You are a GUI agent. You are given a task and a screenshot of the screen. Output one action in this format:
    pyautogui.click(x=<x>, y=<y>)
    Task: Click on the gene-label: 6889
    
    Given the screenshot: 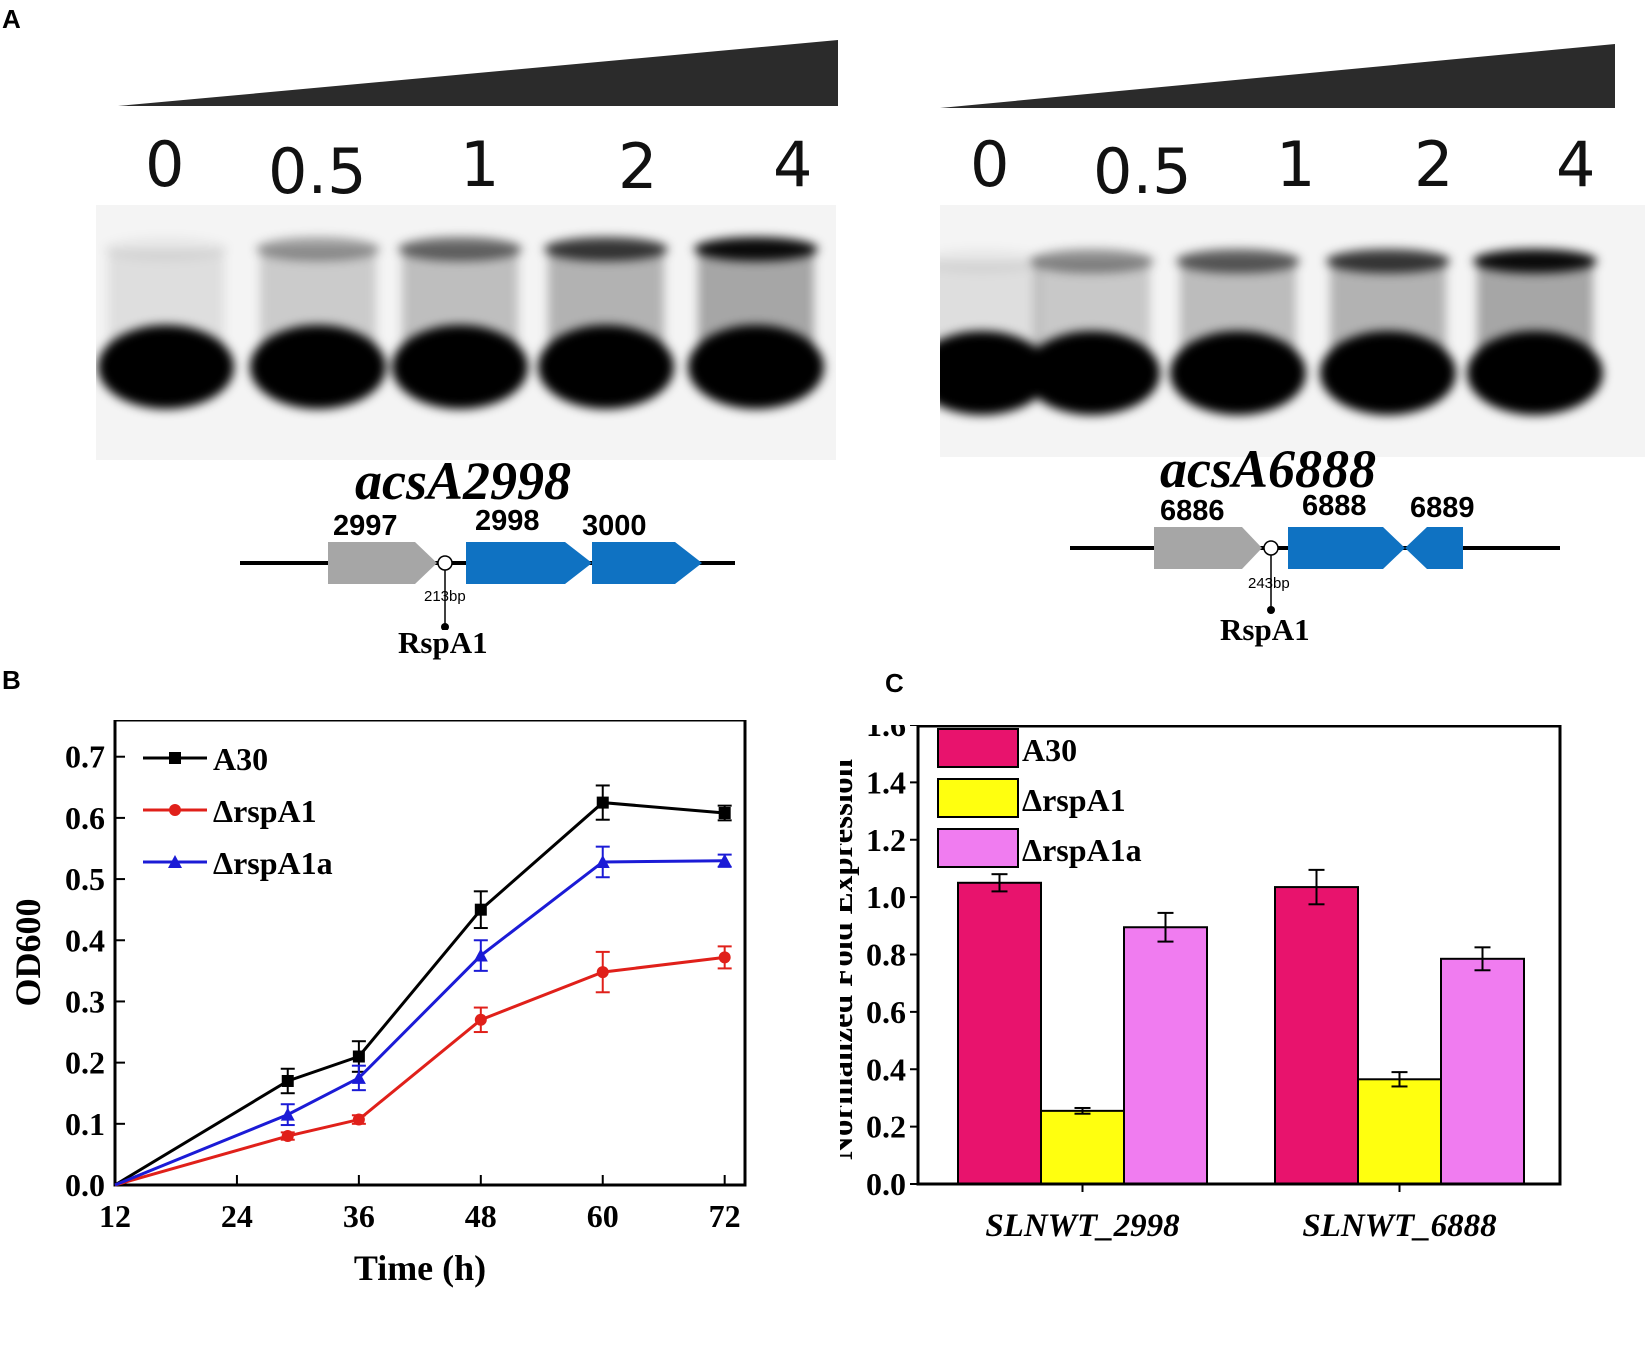 What is the action you would take?
    pyautogui.click(x=1442, y=508)
    